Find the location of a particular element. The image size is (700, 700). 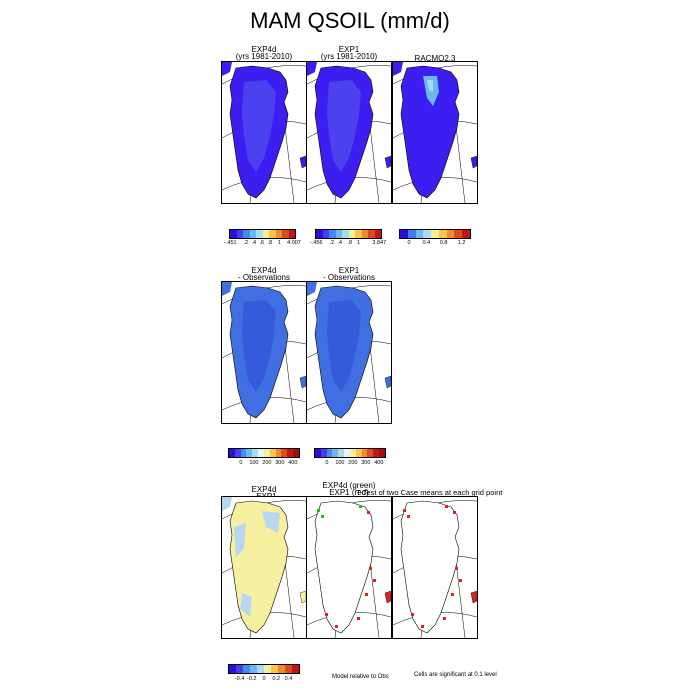

map-panel-ttest-green-red is located at coordinates (349, 567).